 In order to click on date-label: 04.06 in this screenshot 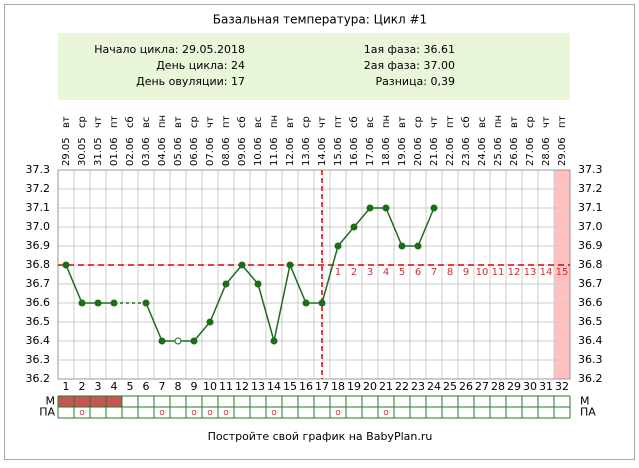, I will do `click(162, 151)`.